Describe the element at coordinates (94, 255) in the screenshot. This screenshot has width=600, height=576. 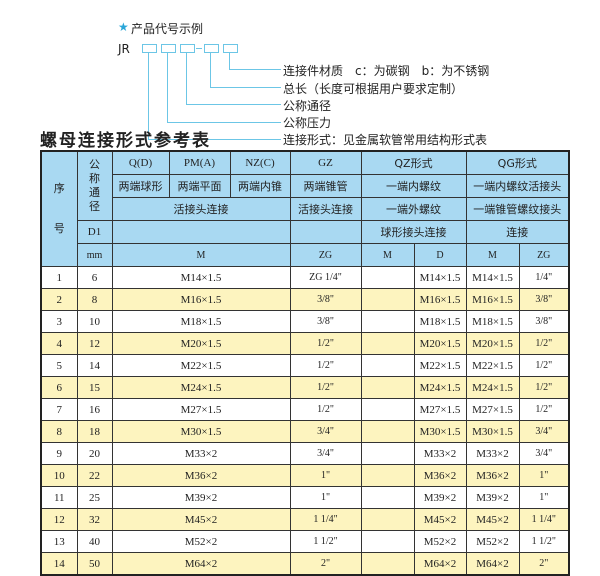
I see `mm-header: mm` at that location.